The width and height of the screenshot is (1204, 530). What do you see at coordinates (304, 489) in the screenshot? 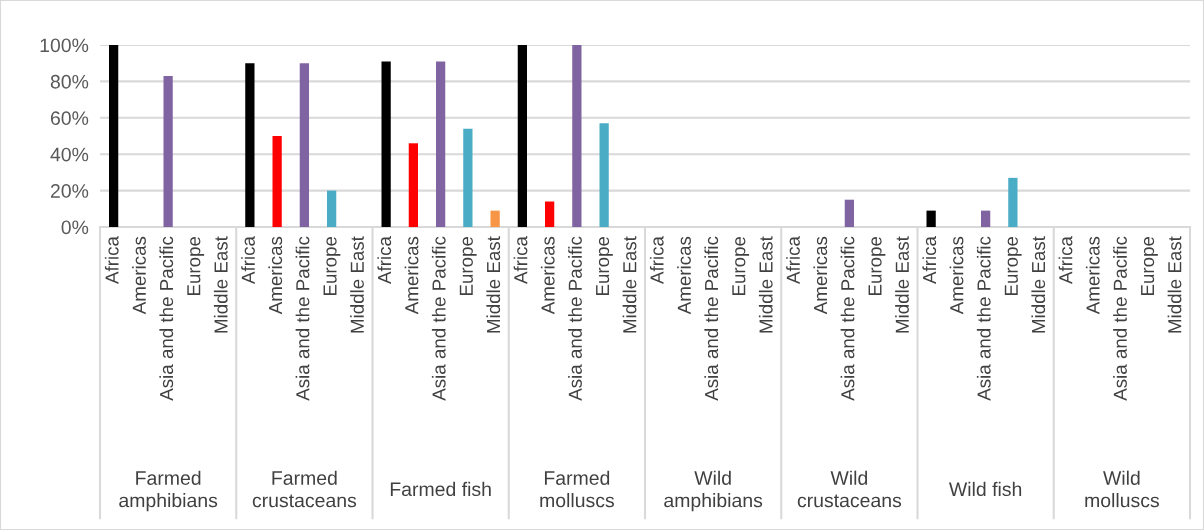
I see `text: Farmed crustaceans` at bounding box center [304, 489].